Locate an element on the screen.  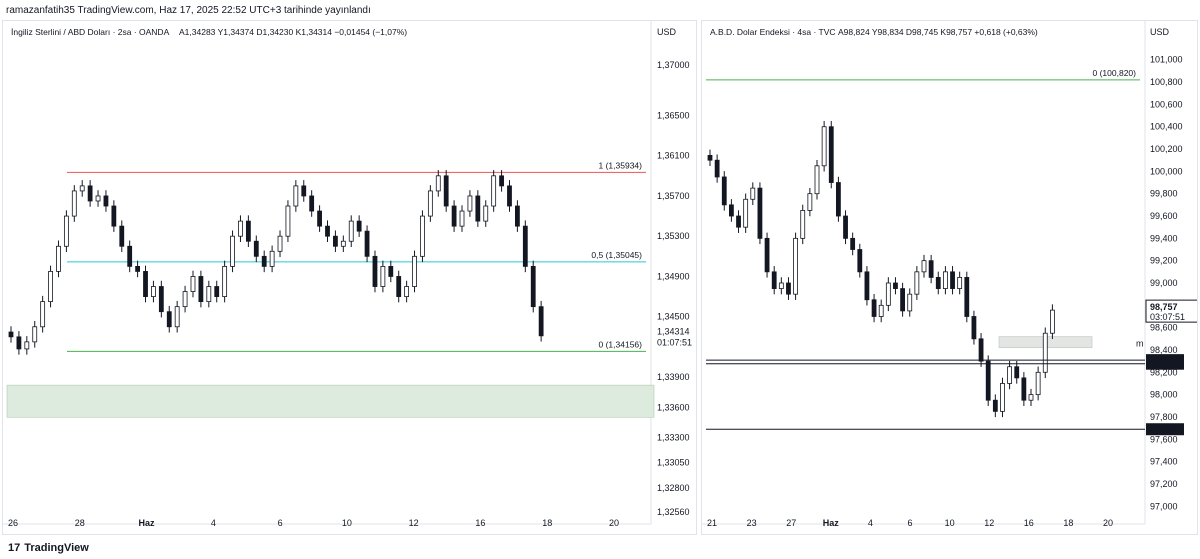
price-tick-label: 98,200 is located at coordinates (1164, 372).